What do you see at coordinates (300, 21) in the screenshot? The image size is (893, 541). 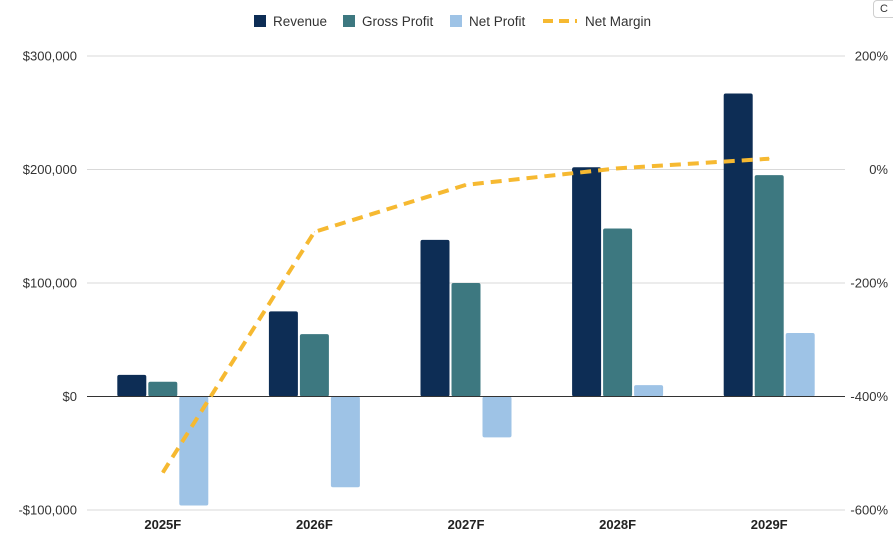 I see `legend-label: Revenue` at bounding box center [300, 21].